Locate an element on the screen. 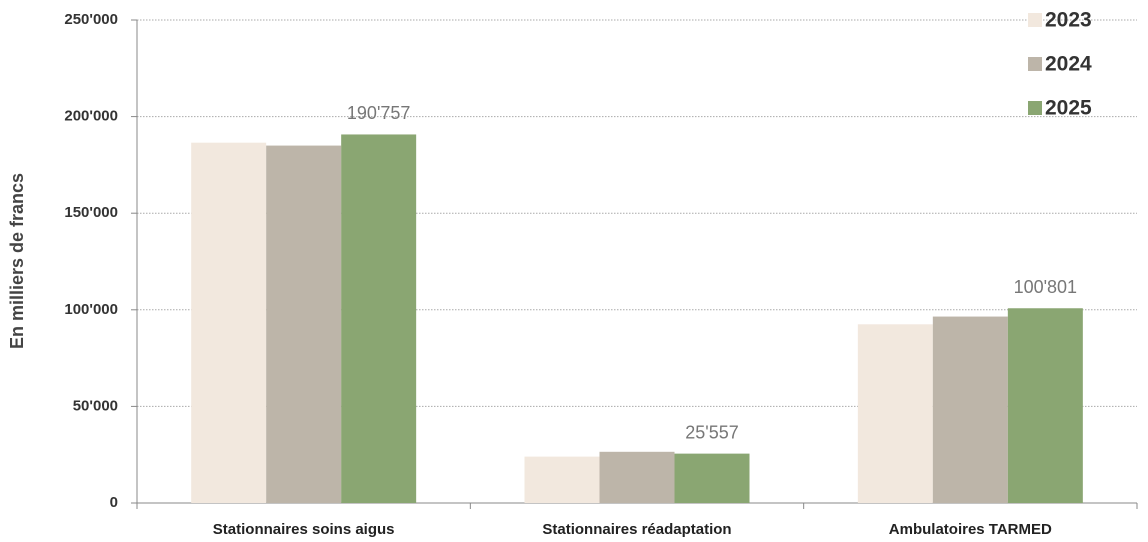 Image resolution: width=1148 pixels, height=542 pixels. y-tick-label: 50'000 is located at coordinates (95, 405).